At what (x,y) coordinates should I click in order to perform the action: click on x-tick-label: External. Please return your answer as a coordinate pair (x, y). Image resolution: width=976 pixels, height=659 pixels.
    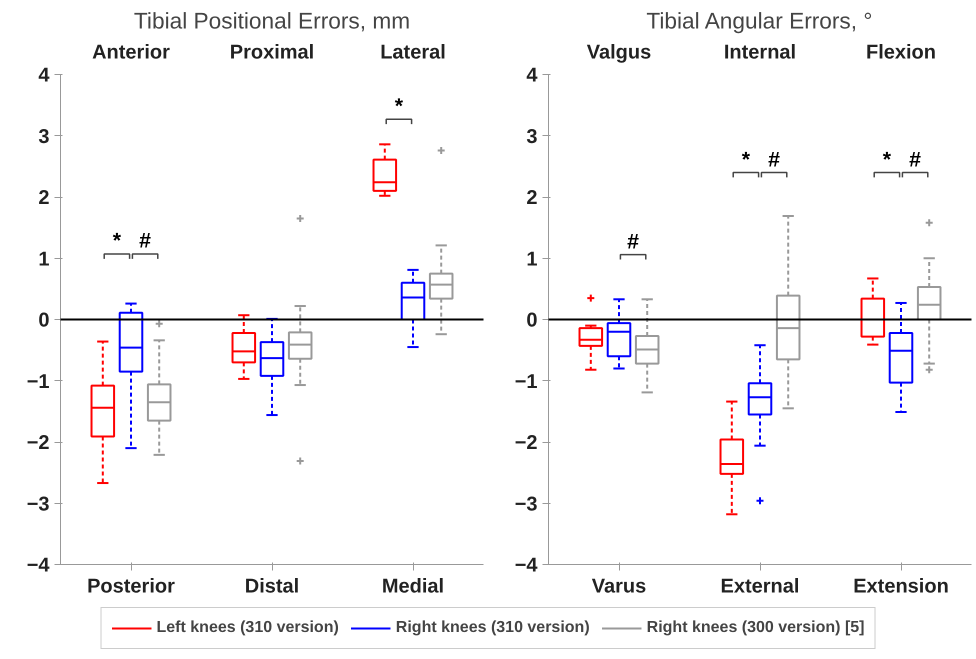
    Looking at the image, I should click on (760, 587).